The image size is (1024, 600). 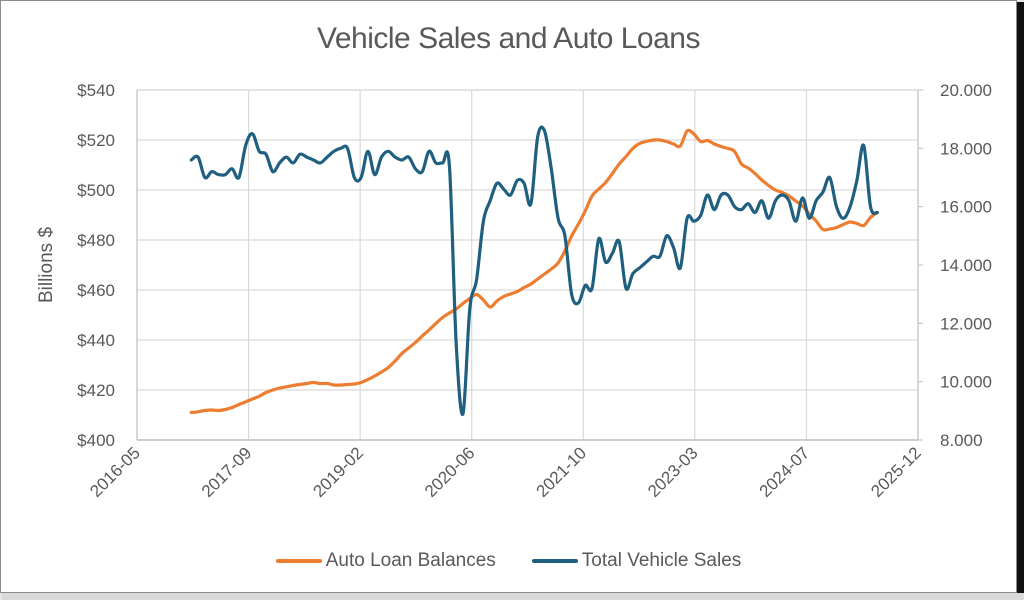 What do you see at coordinates (298, 561) in the screenshot?
I see `legend-swatch-orange-icon` at bounding box center [298, 561].